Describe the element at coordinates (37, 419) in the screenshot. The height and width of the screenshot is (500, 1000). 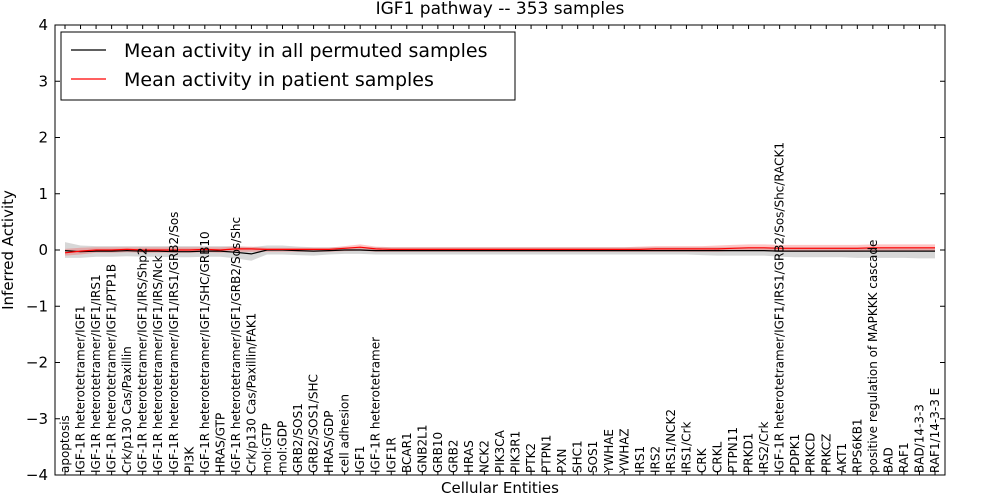
I see `y-tick-label: −3` at that location.